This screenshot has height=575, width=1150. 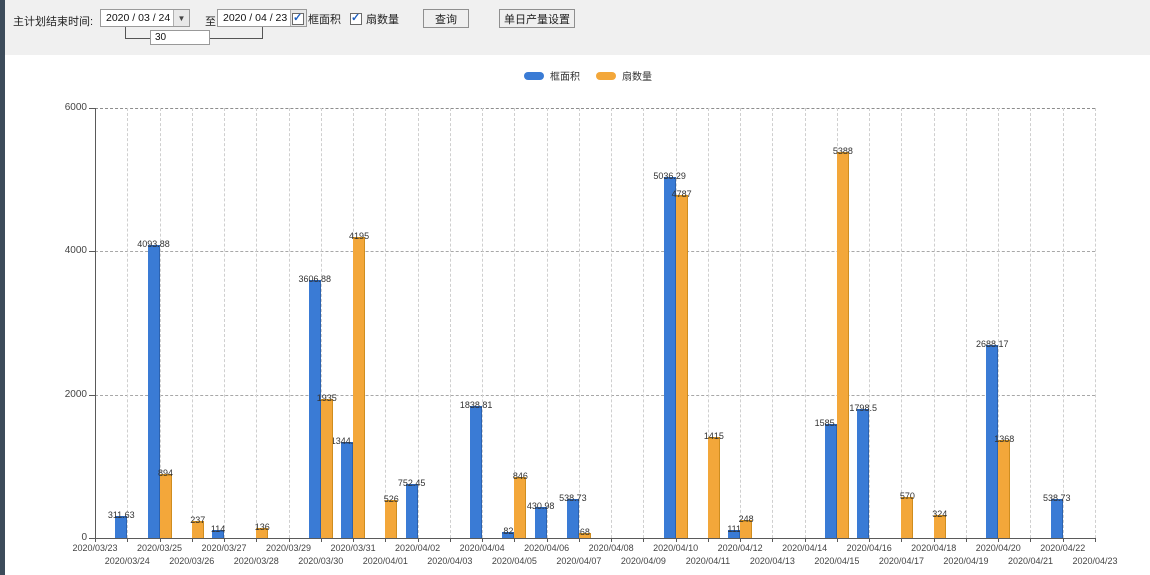 What do you see at coordinates (939, 526) in the screenshot?
I see `bar-扇数量-2020/04/18` at bounding box center [939, 526].